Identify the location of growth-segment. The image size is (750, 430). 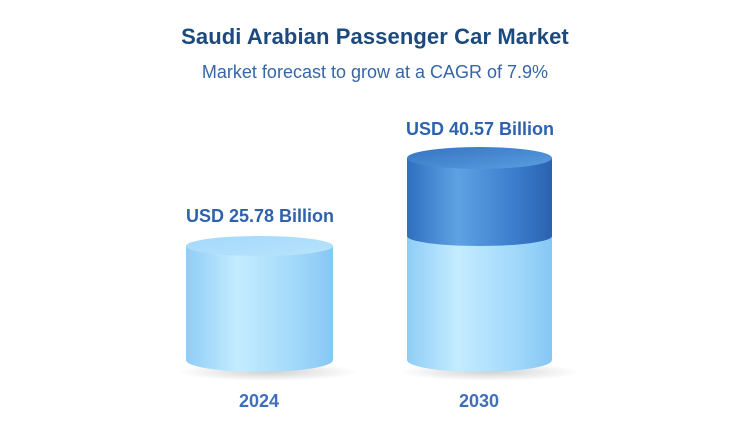
(479, 202).